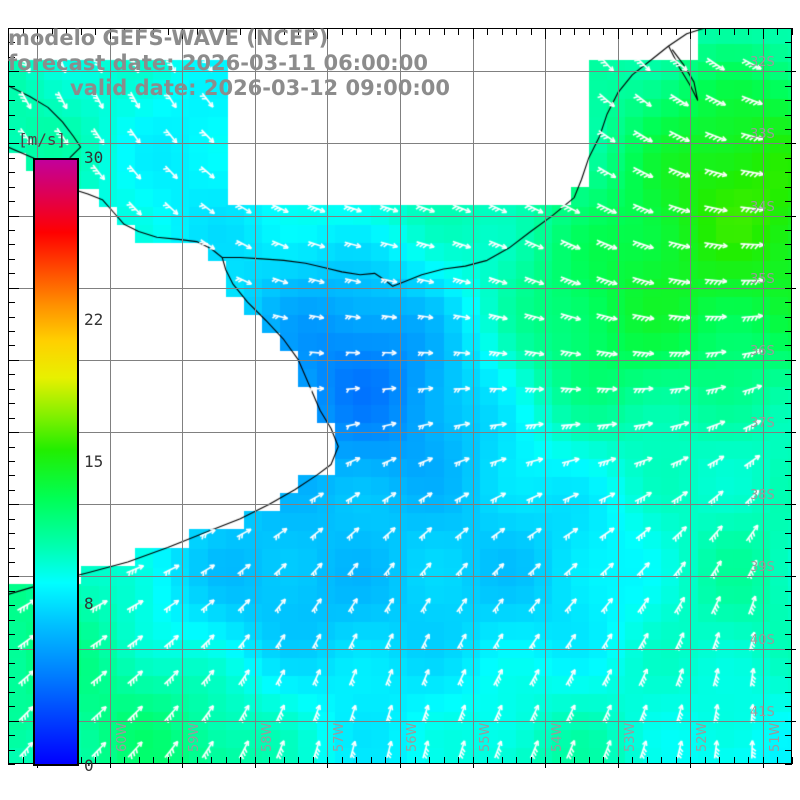 The width and height of the screenshot is (800, 800). I want to click on lat-label: 33S, so click(762, 135).